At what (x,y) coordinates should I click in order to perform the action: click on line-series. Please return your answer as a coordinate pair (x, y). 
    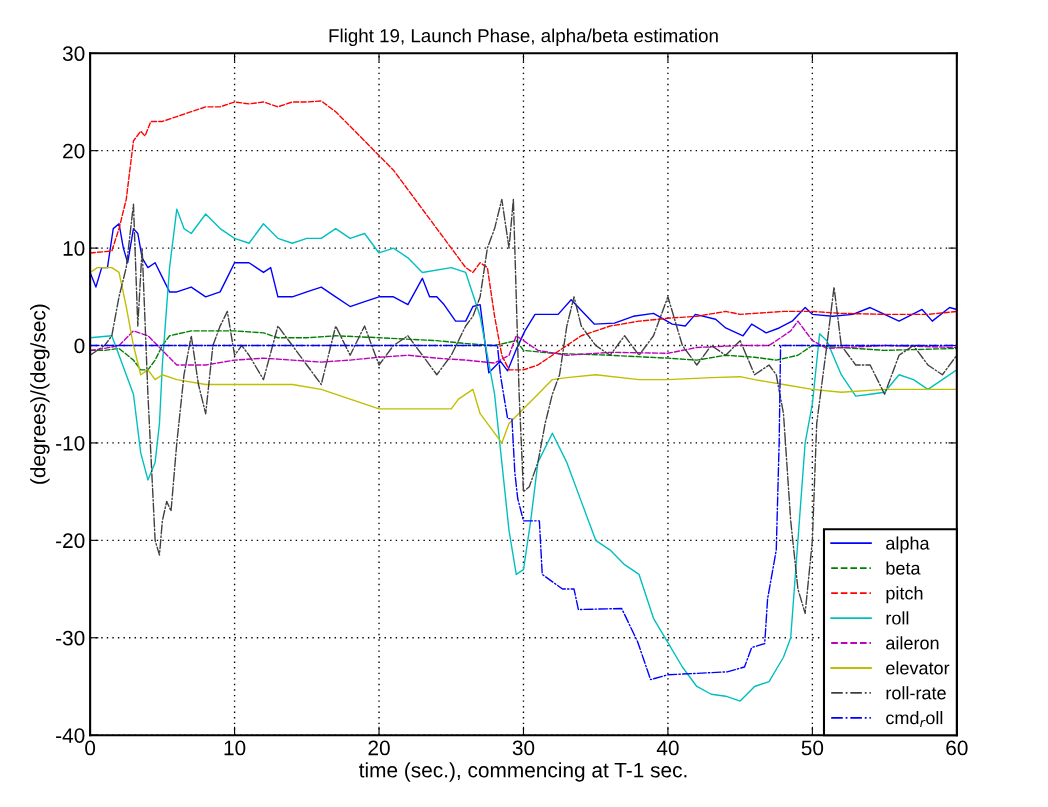
    Looking at the image, I should click on (523, 343).